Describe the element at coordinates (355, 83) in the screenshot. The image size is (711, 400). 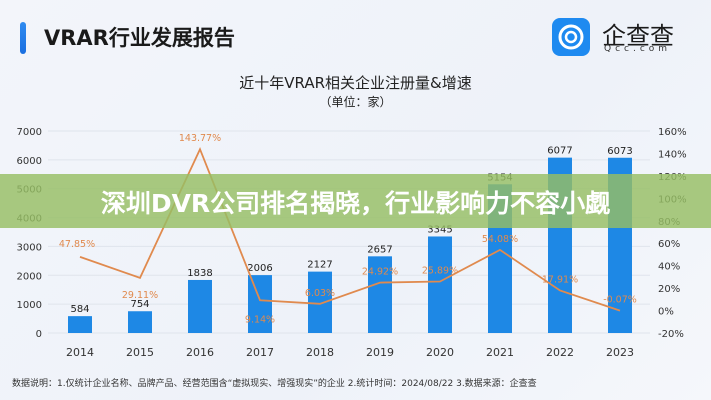
I see `chart-title: 近十年VRAR相关企业注册量&增速` at that location.